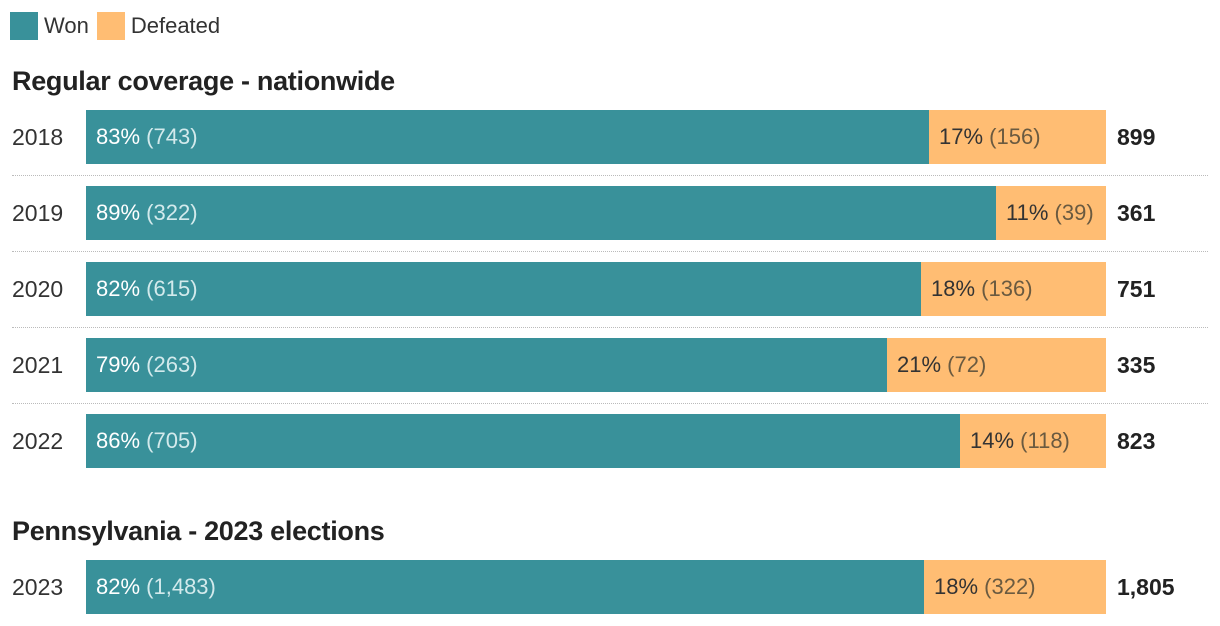 Image resolution: width=1220 pixels, height=626 pixels. What do you see at coordinates (1074, 212) in the screenshot?
I see `data-label-count: (39)` at bounding box center [1074, 212].